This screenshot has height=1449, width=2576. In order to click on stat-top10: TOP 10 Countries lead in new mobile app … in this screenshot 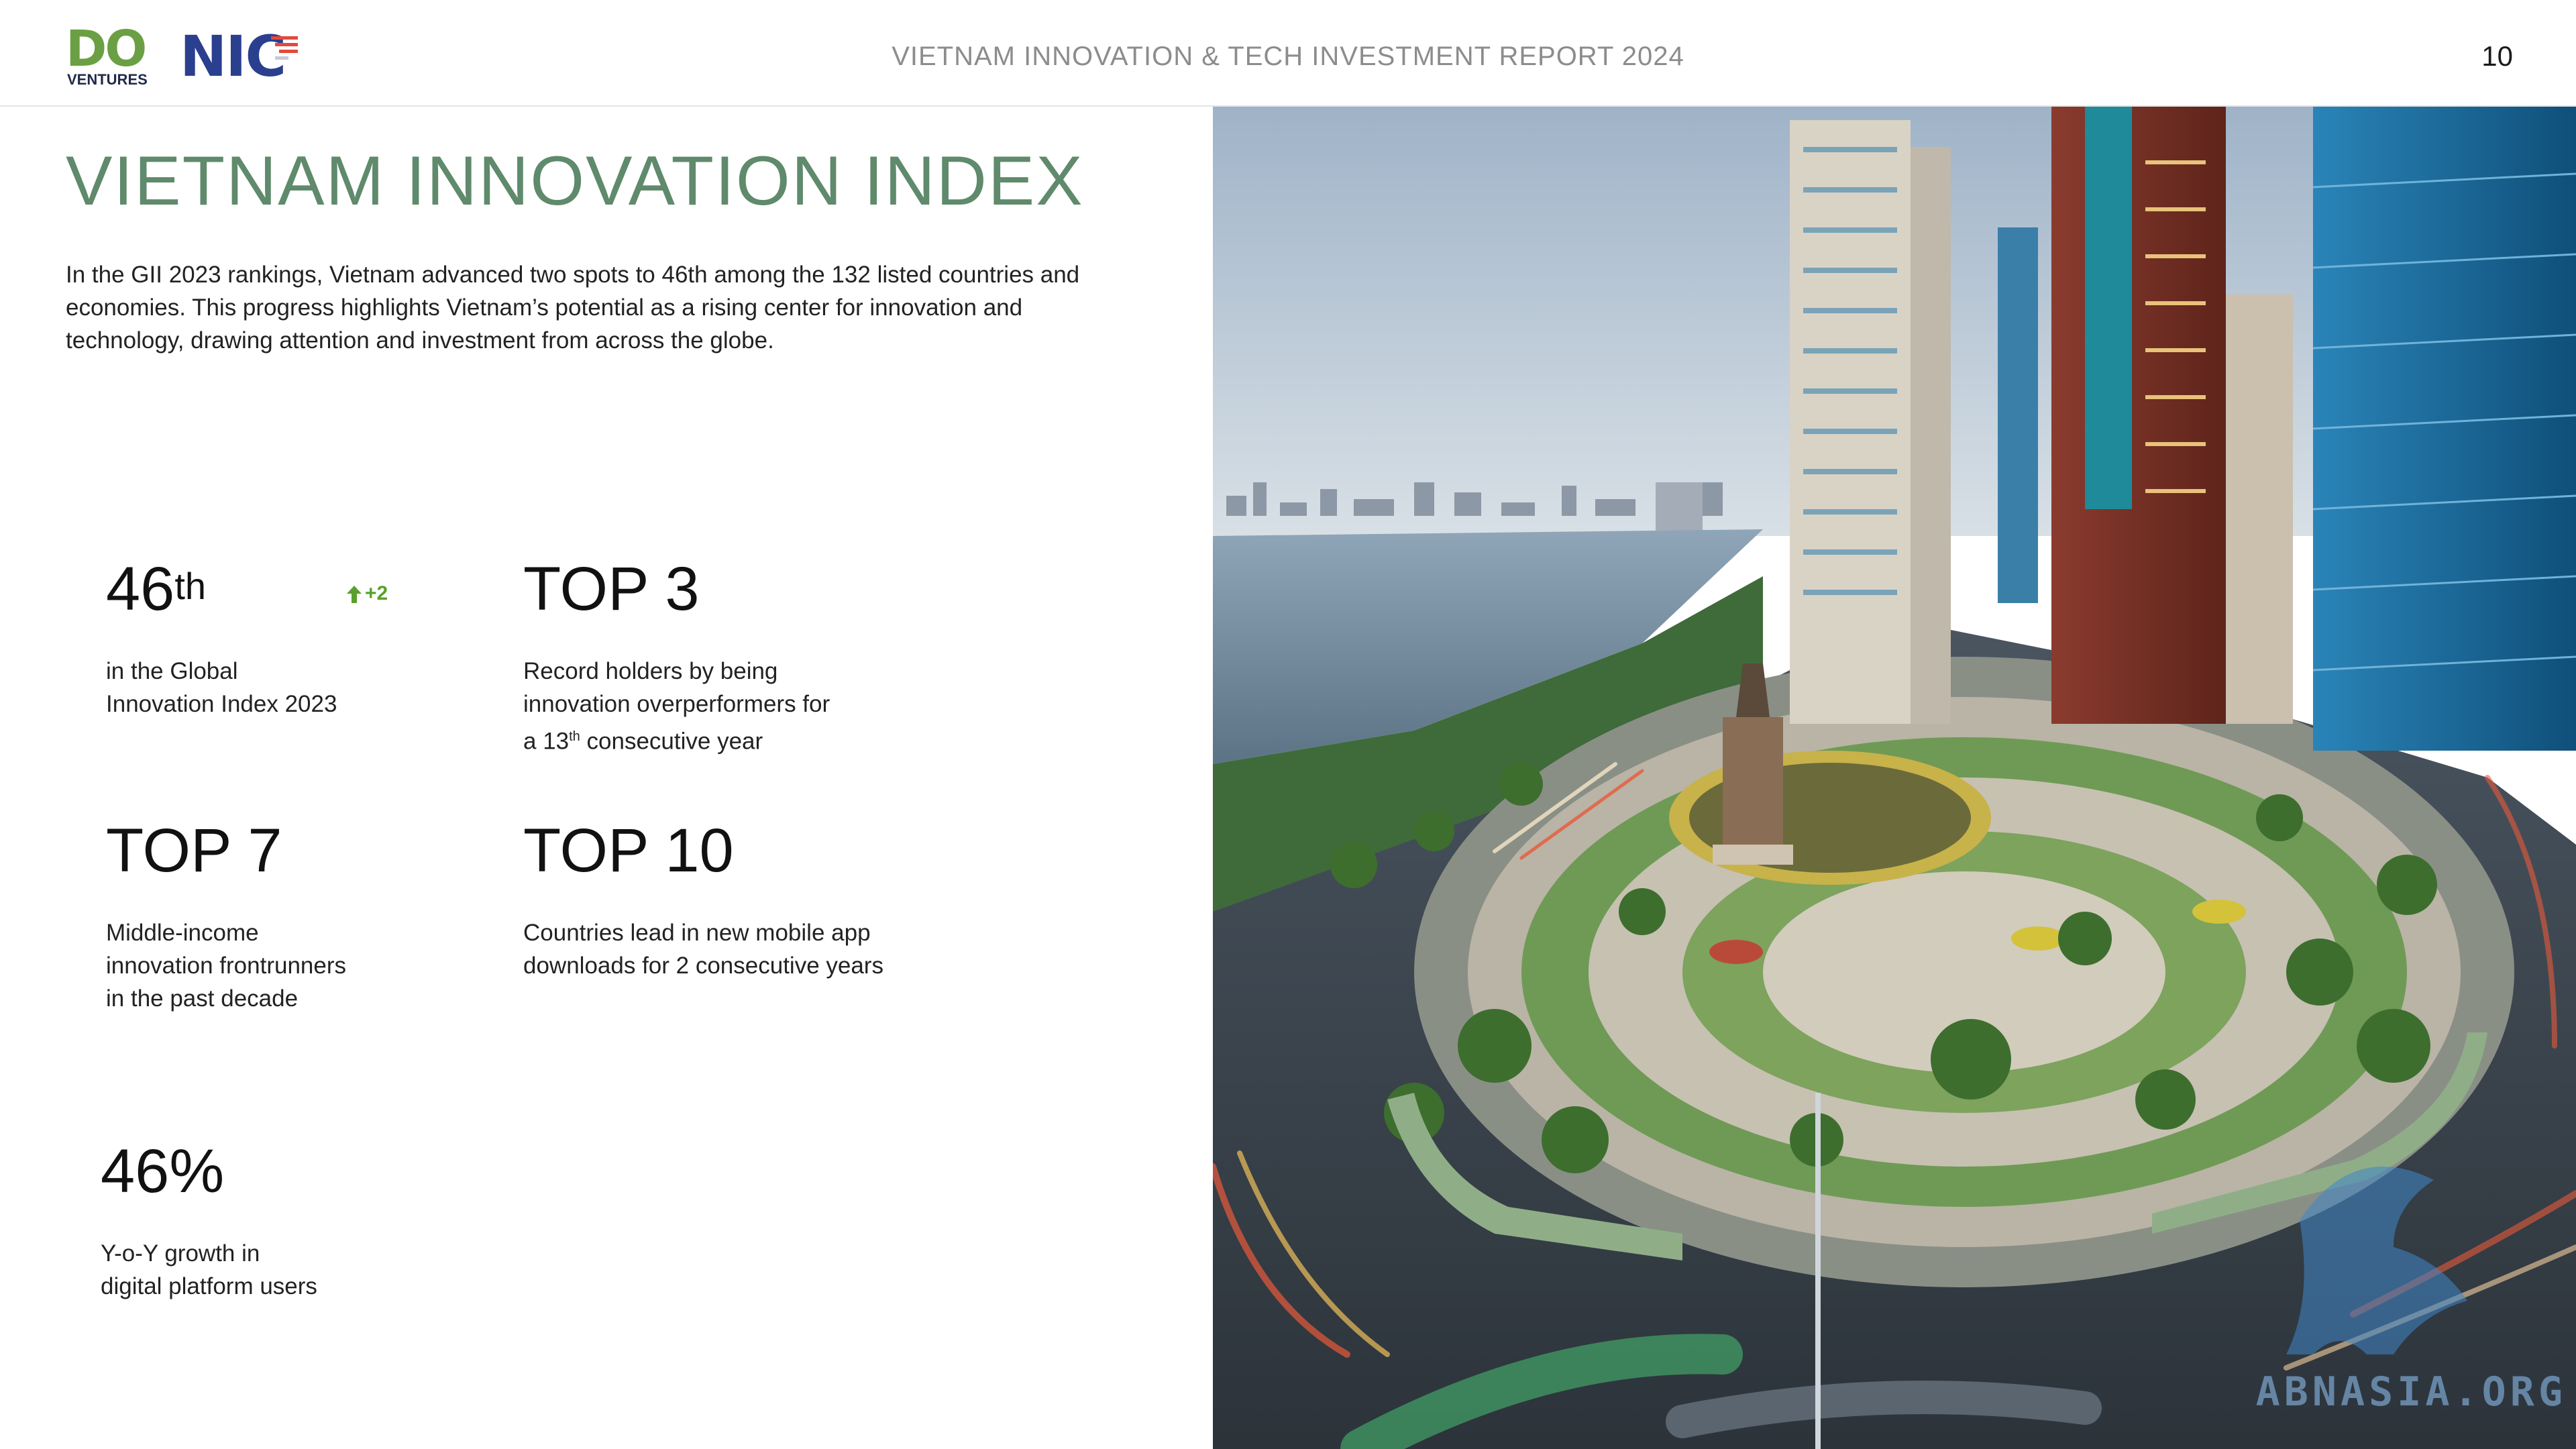, I will do `click(778, 899)`.